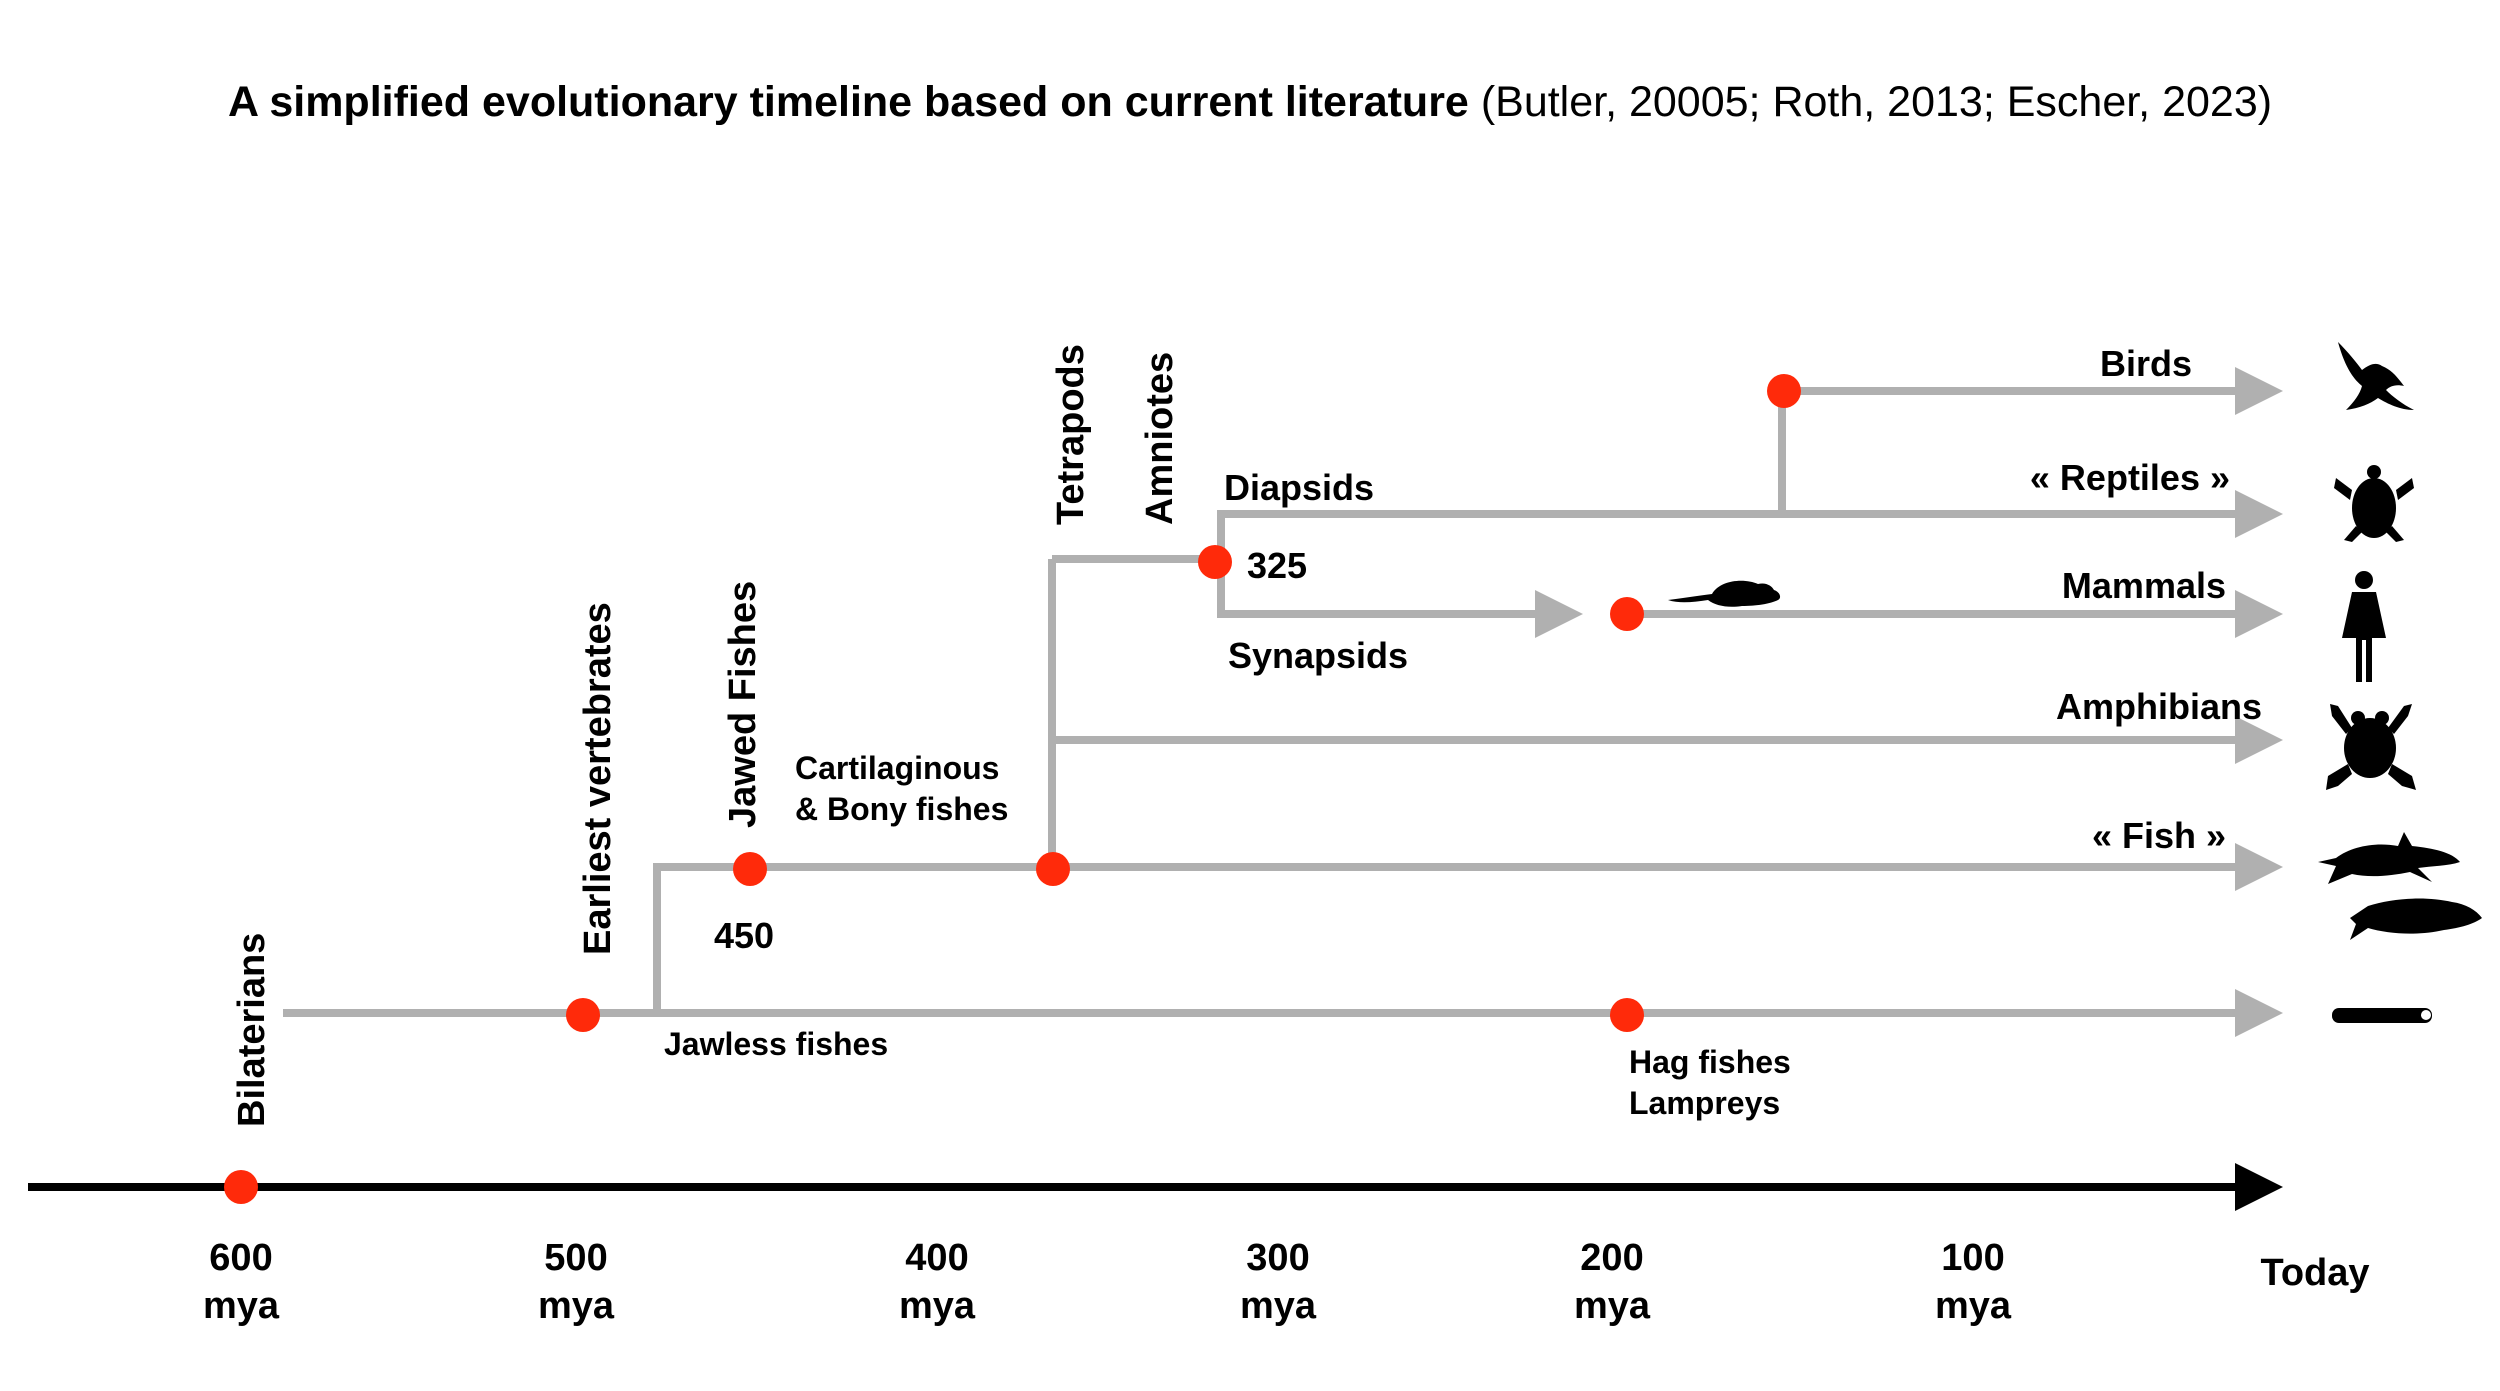  Describe the element at coordinates (2146, 363) in the screenshot. I see `label-birds: Birds` at that location.